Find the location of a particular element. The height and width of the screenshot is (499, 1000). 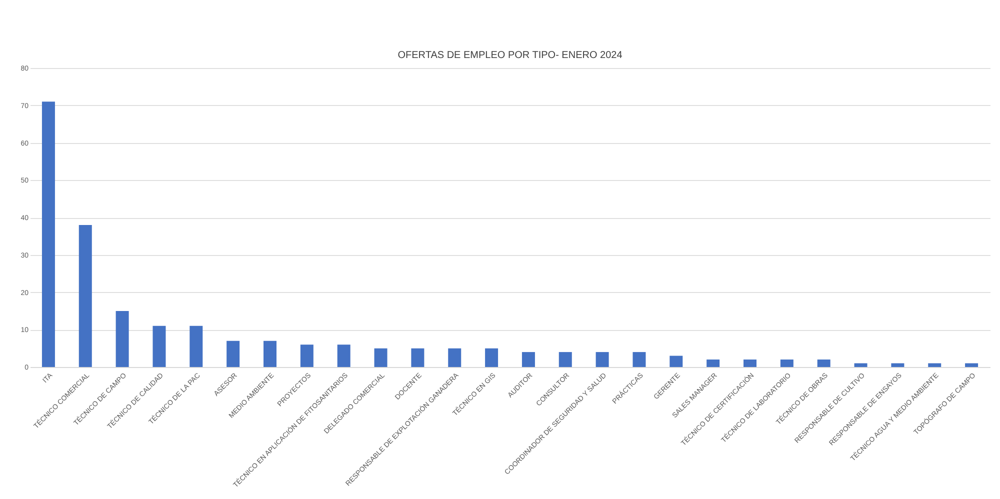

chart-title: OFERTAS DE EMPLEO POR TIPO- ENERO 2024 is located at coordinates (510, 55).